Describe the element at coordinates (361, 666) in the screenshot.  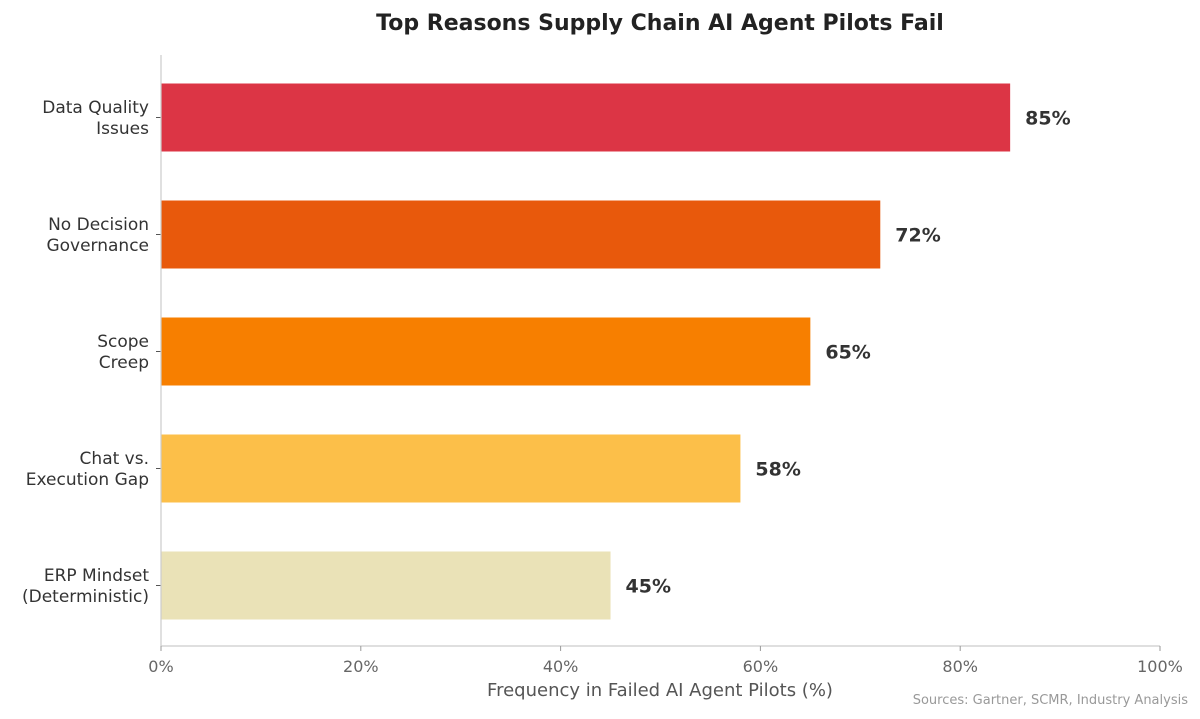
I see `x-tick-label: 20%` at that location.